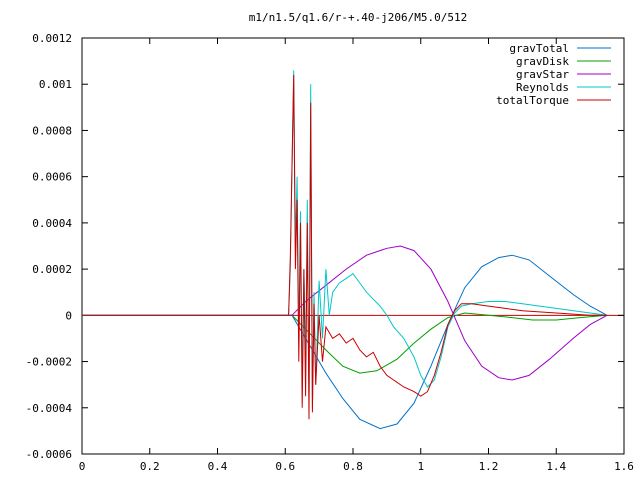  I want to click on x-tick-label: 1, so click(420, 466).